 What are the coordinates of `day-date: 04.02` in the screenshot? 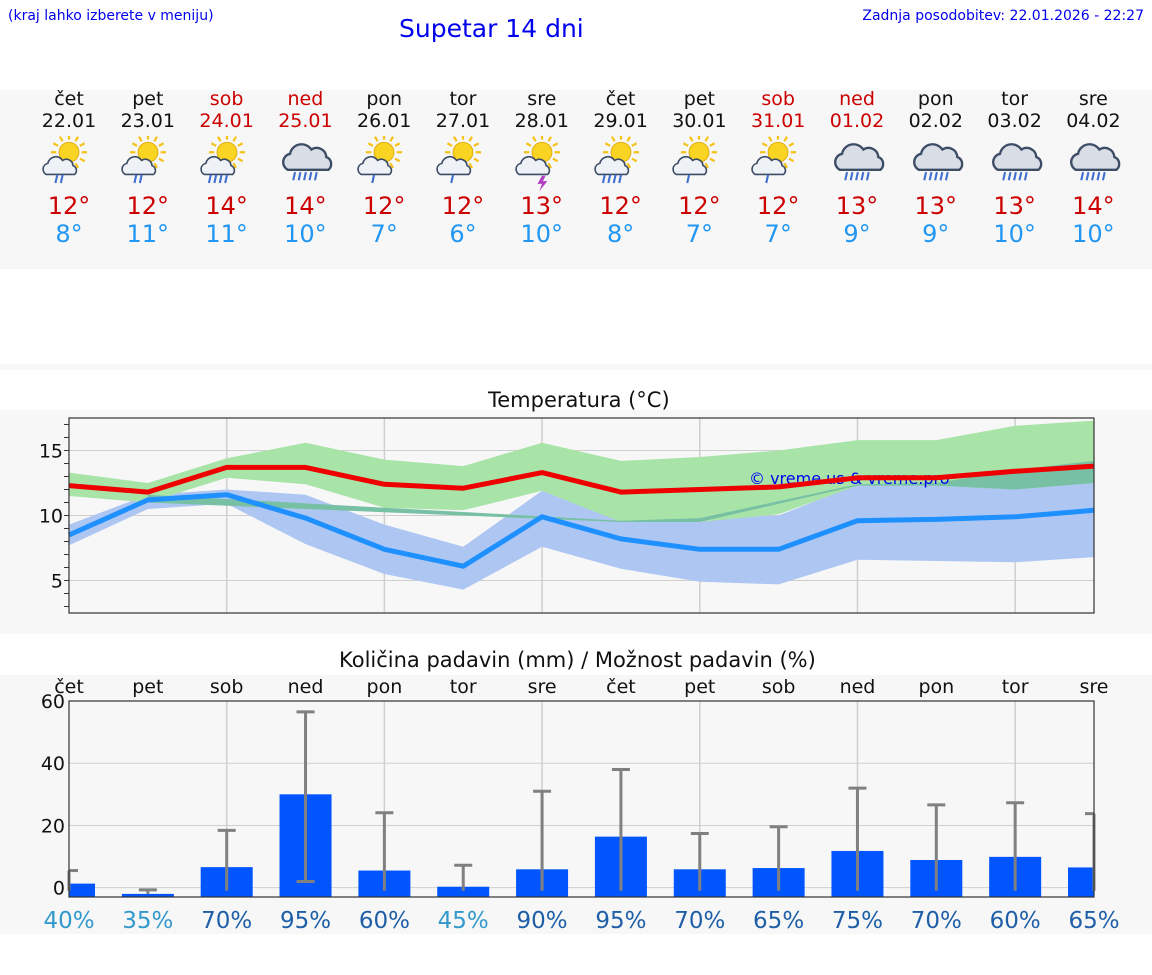 It's located at (1093, 121).